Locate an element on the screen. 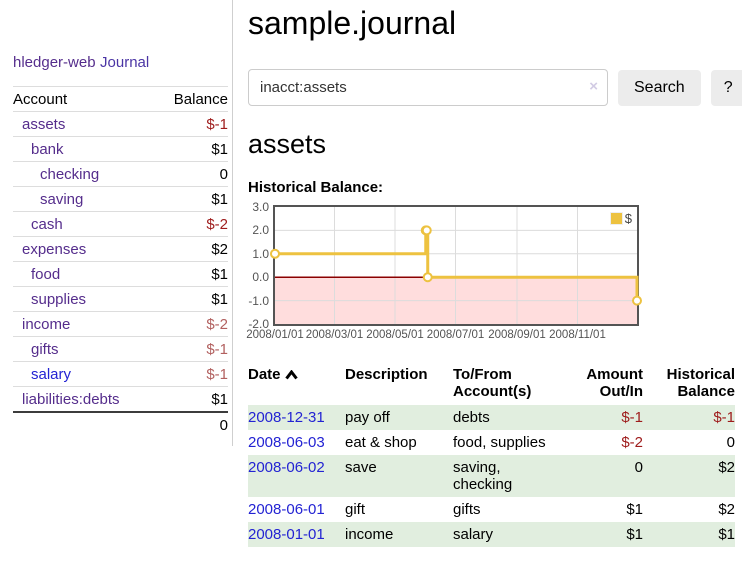 The height and width of the screenshot is (582, 742). transaction-accounts: food, supplies is located at coordinates (499, 442).